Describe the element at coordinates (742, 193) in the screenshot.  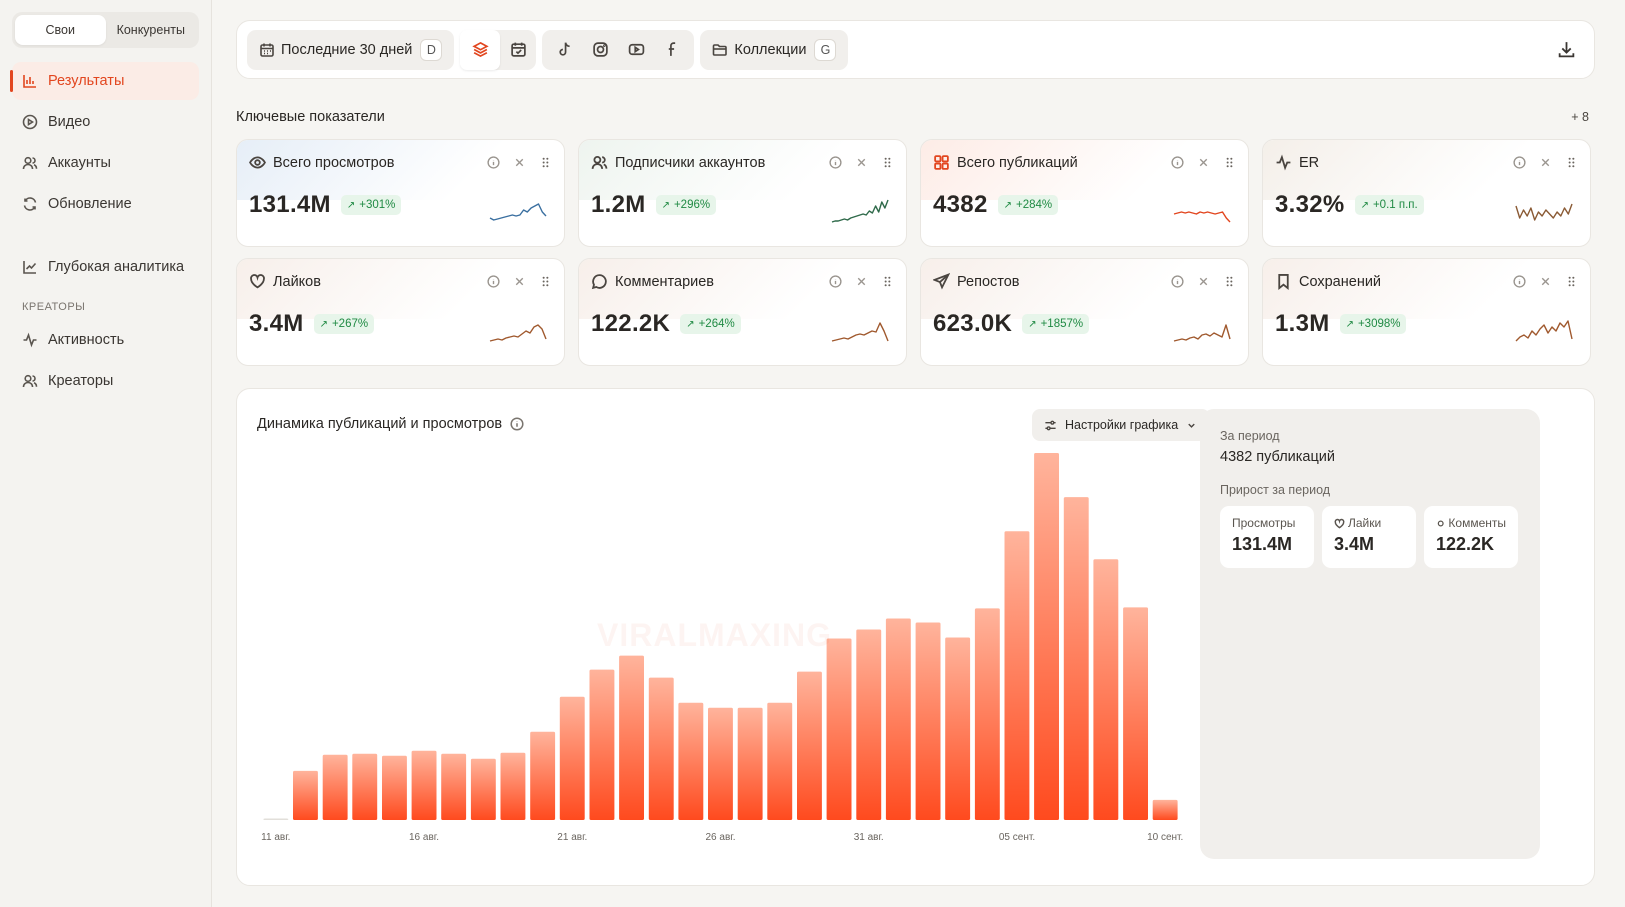
I see `kpi-card-subscribers: Подписчики аккаунтов 1.2M ↗ +296%` at that location.